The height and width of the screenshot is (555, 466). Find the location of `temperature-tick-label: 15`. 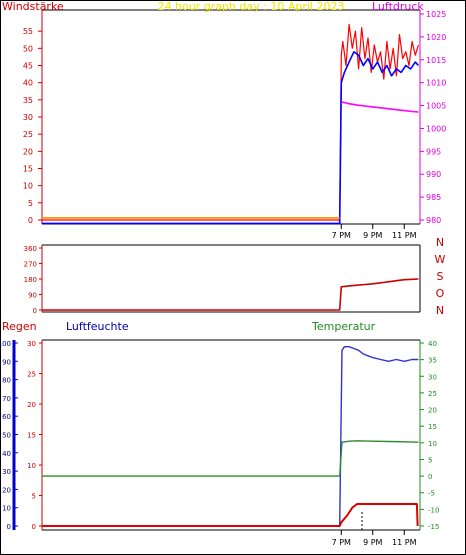

temperature-tick-label: 15 is located at coordinates (432, 427).